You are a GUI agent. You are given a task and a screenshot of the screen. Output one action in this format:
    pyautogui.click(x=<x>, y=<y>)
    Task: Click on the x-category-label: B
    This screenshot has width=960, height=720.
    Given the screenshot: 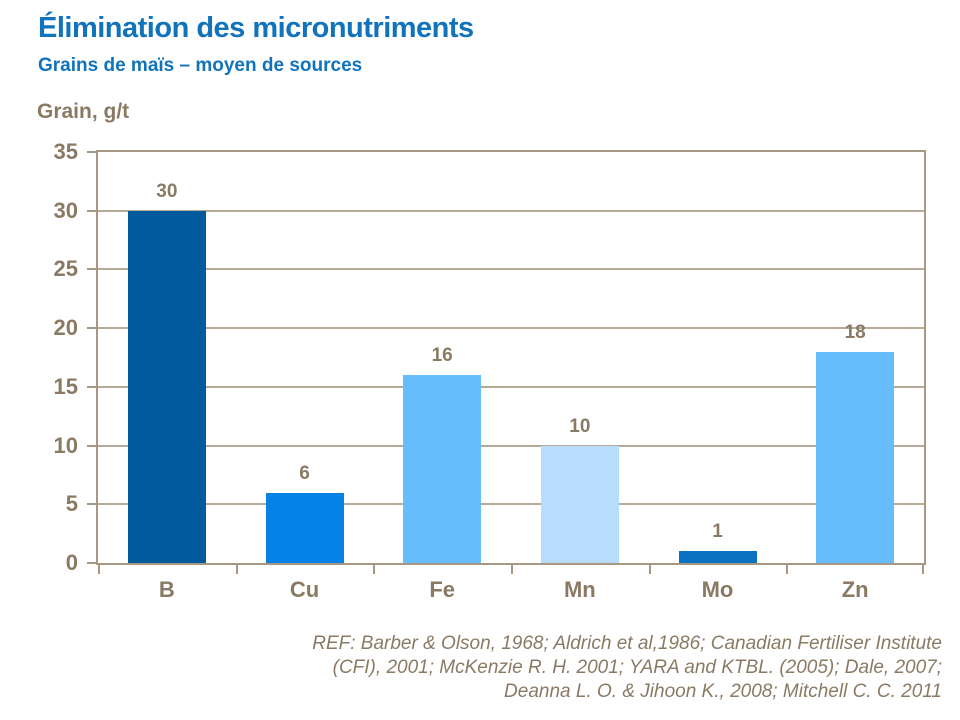 What is the action you would take?
    pyautogui.click(x=166, y=589)
    